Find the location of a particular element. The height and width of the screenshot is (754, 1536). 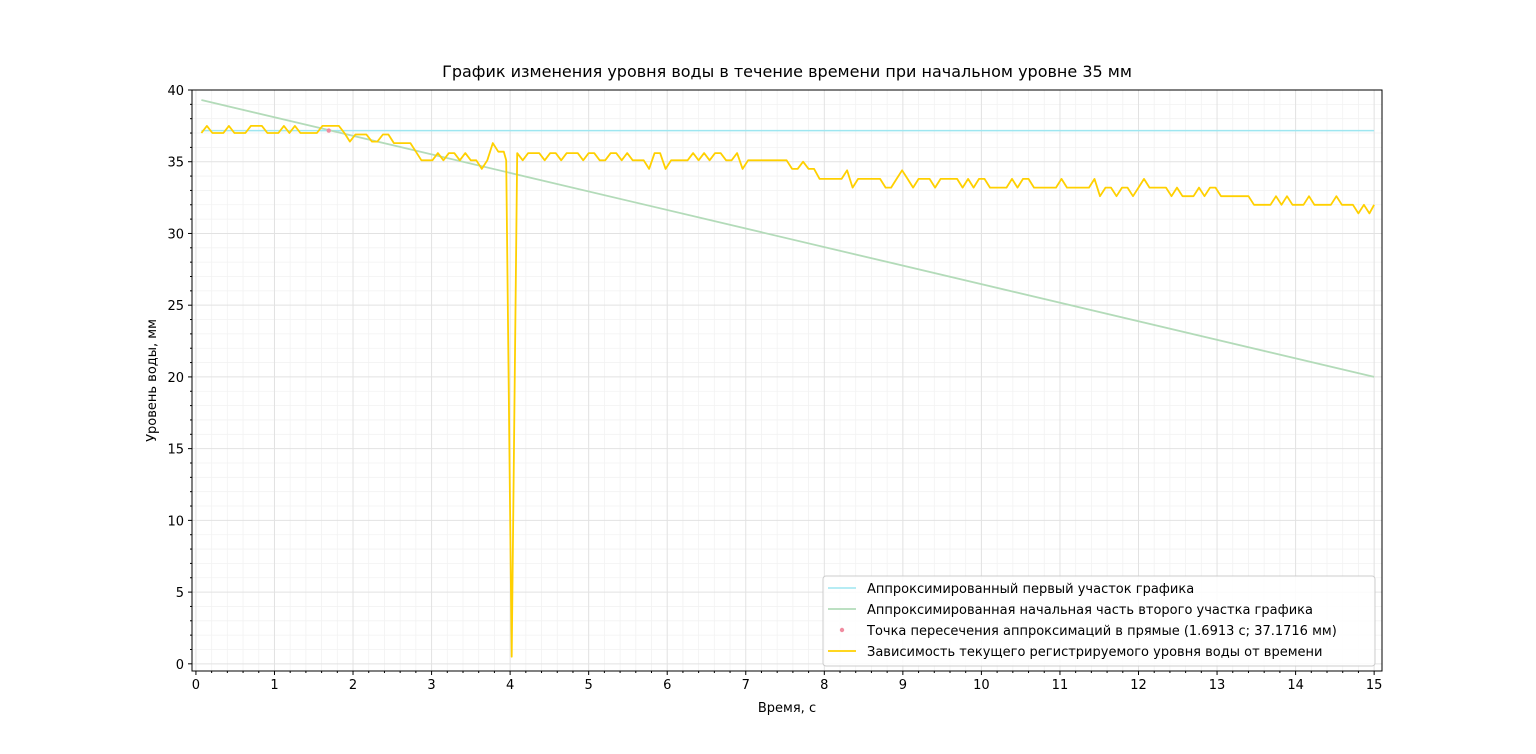

y-tick-label: 15 is located at coordinates (175, 450).